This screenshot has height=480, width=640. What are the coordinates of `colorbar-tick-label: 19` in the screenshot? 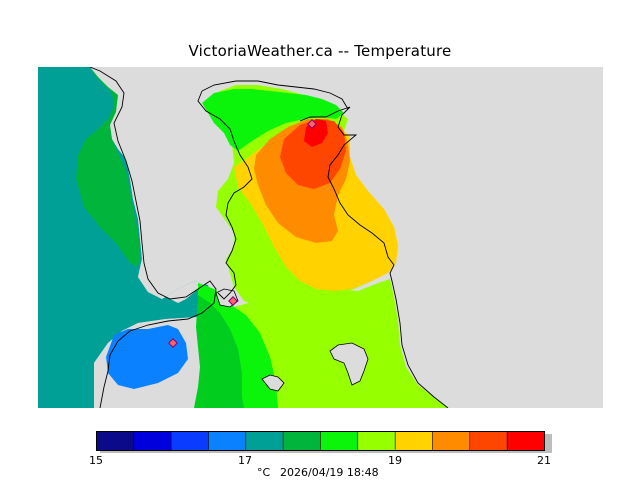 It's located at (395, 460).